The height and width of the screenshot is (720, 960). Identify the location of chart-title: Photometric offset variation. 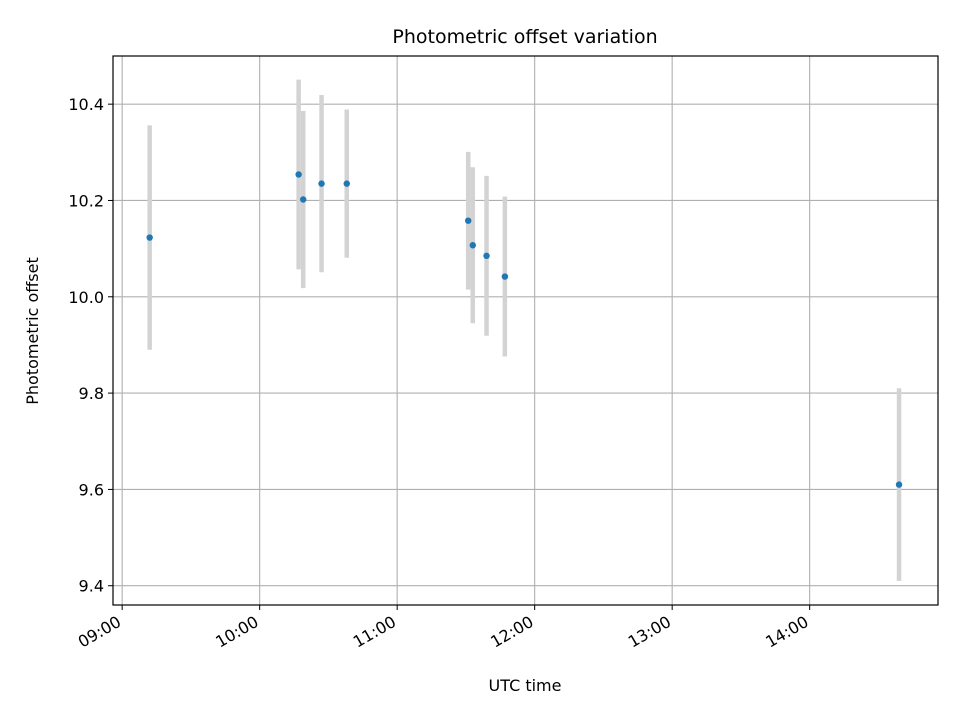
(524, 37).